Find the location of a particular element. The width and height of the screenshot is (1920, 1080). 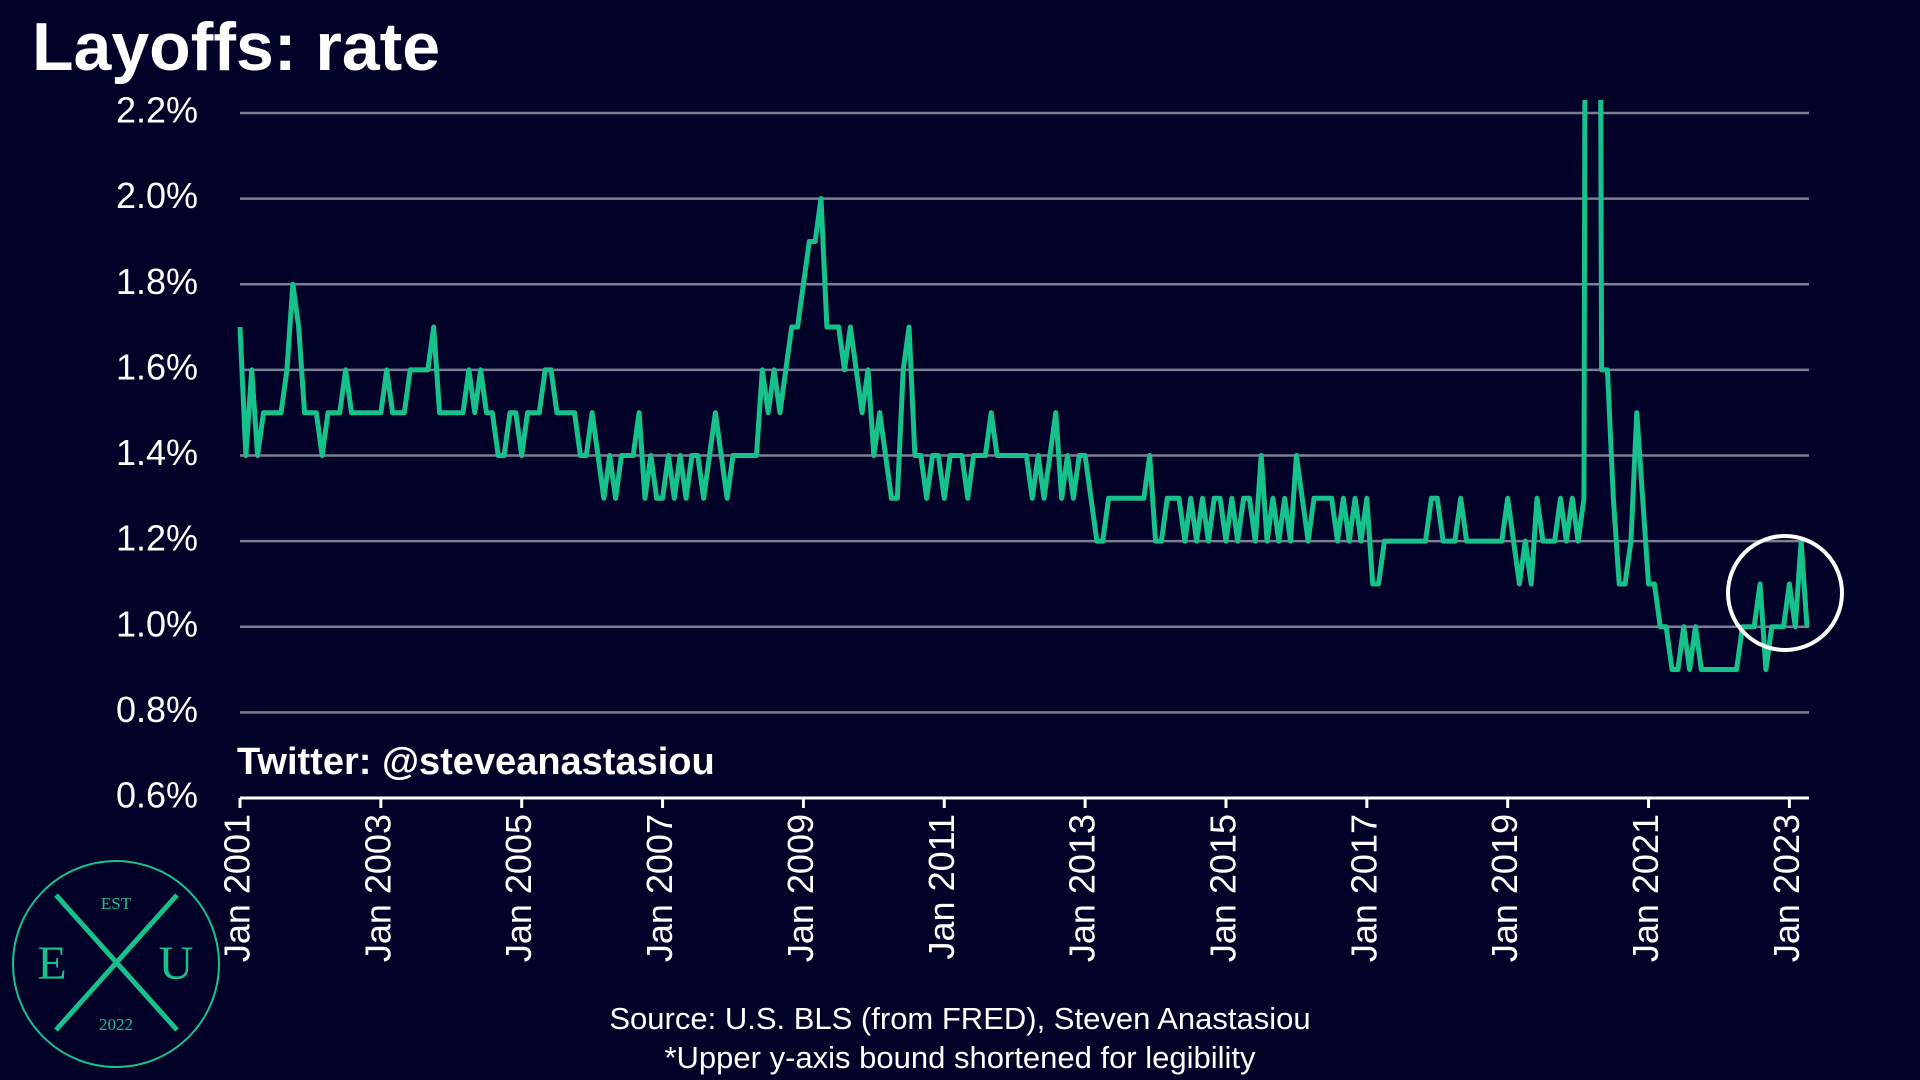

logo-text: EST is located at coordinates (116, 903).